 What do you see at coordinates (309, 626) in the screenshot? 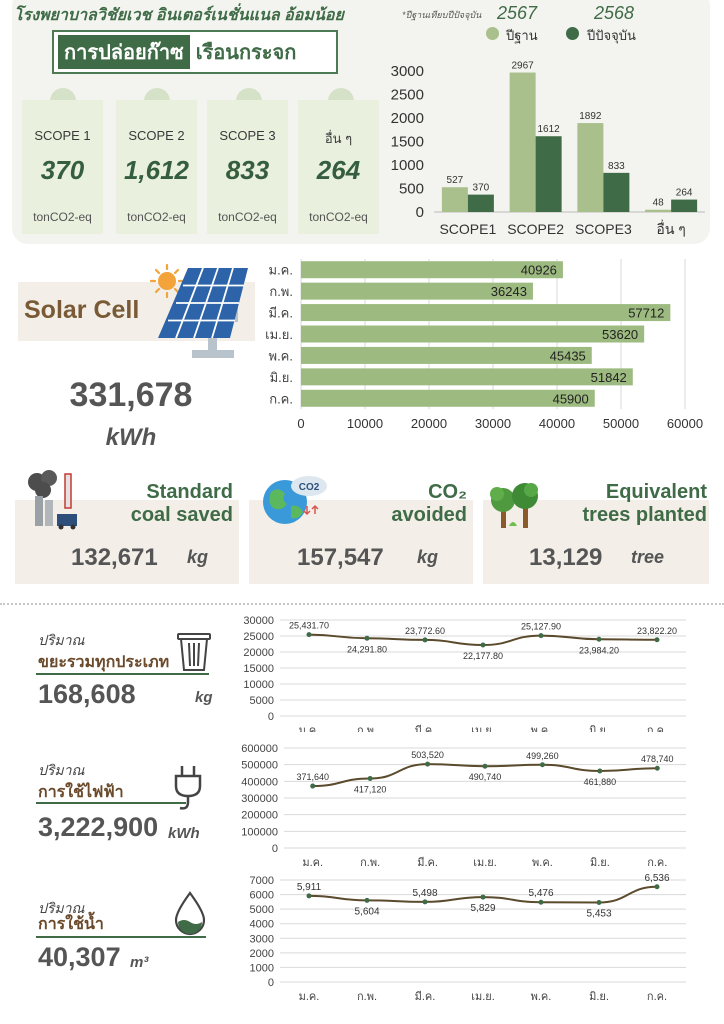
I see `data-label: 25,431.70` at bounding box center [309, 626].